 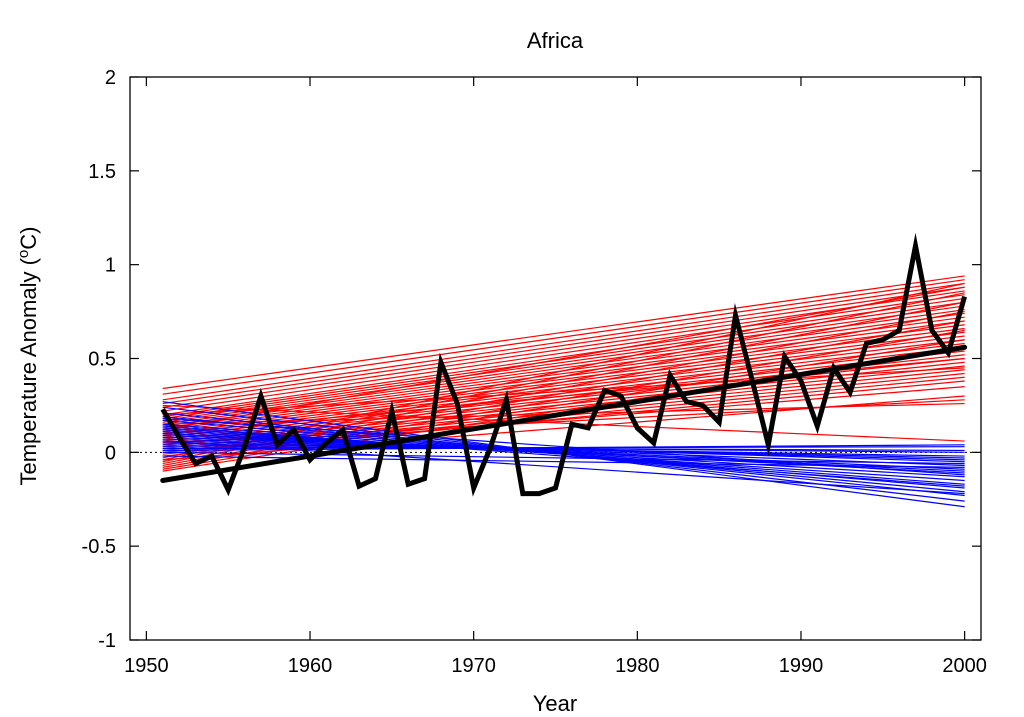 What do you see at coordinates (310, 666) in the screenshot?
I see `x-tick-label: 1960` at bounding box center [310, 666].